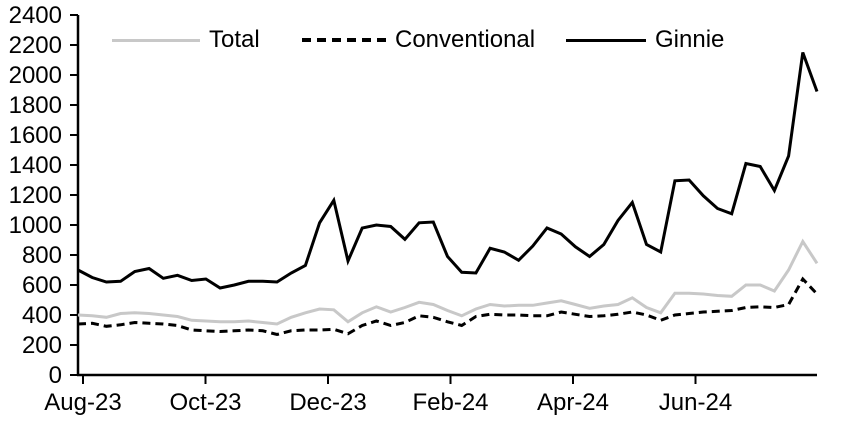 This screenshot has width=852, height=429. What do you see at coordinates (35, 165) in the screenshot?
I see `y-tick-label: 1400` at bounding box center [35, 165].